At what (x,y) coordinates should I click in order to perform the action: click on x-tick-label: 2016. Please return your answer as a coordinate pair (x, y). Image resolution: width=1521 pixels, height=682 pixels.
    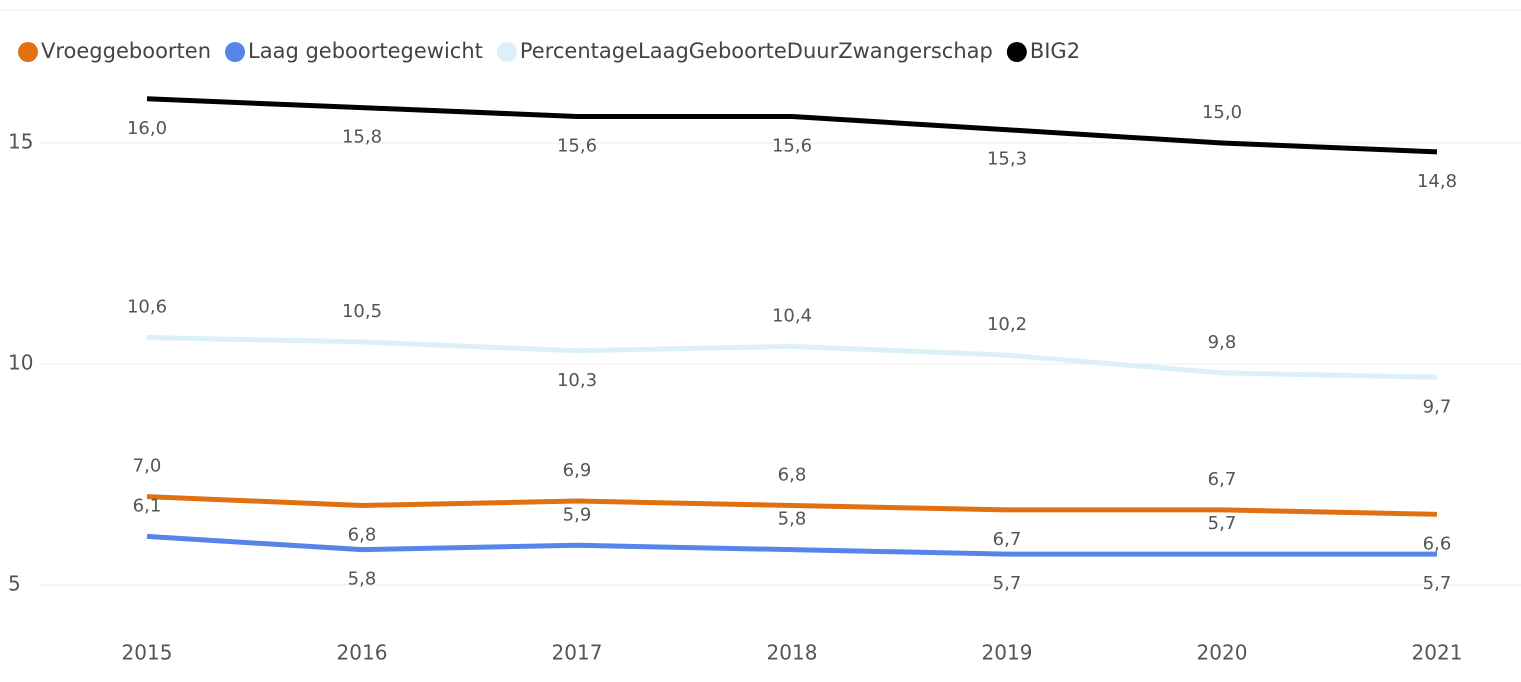
    Looking at the image, I should click on (362, 653).